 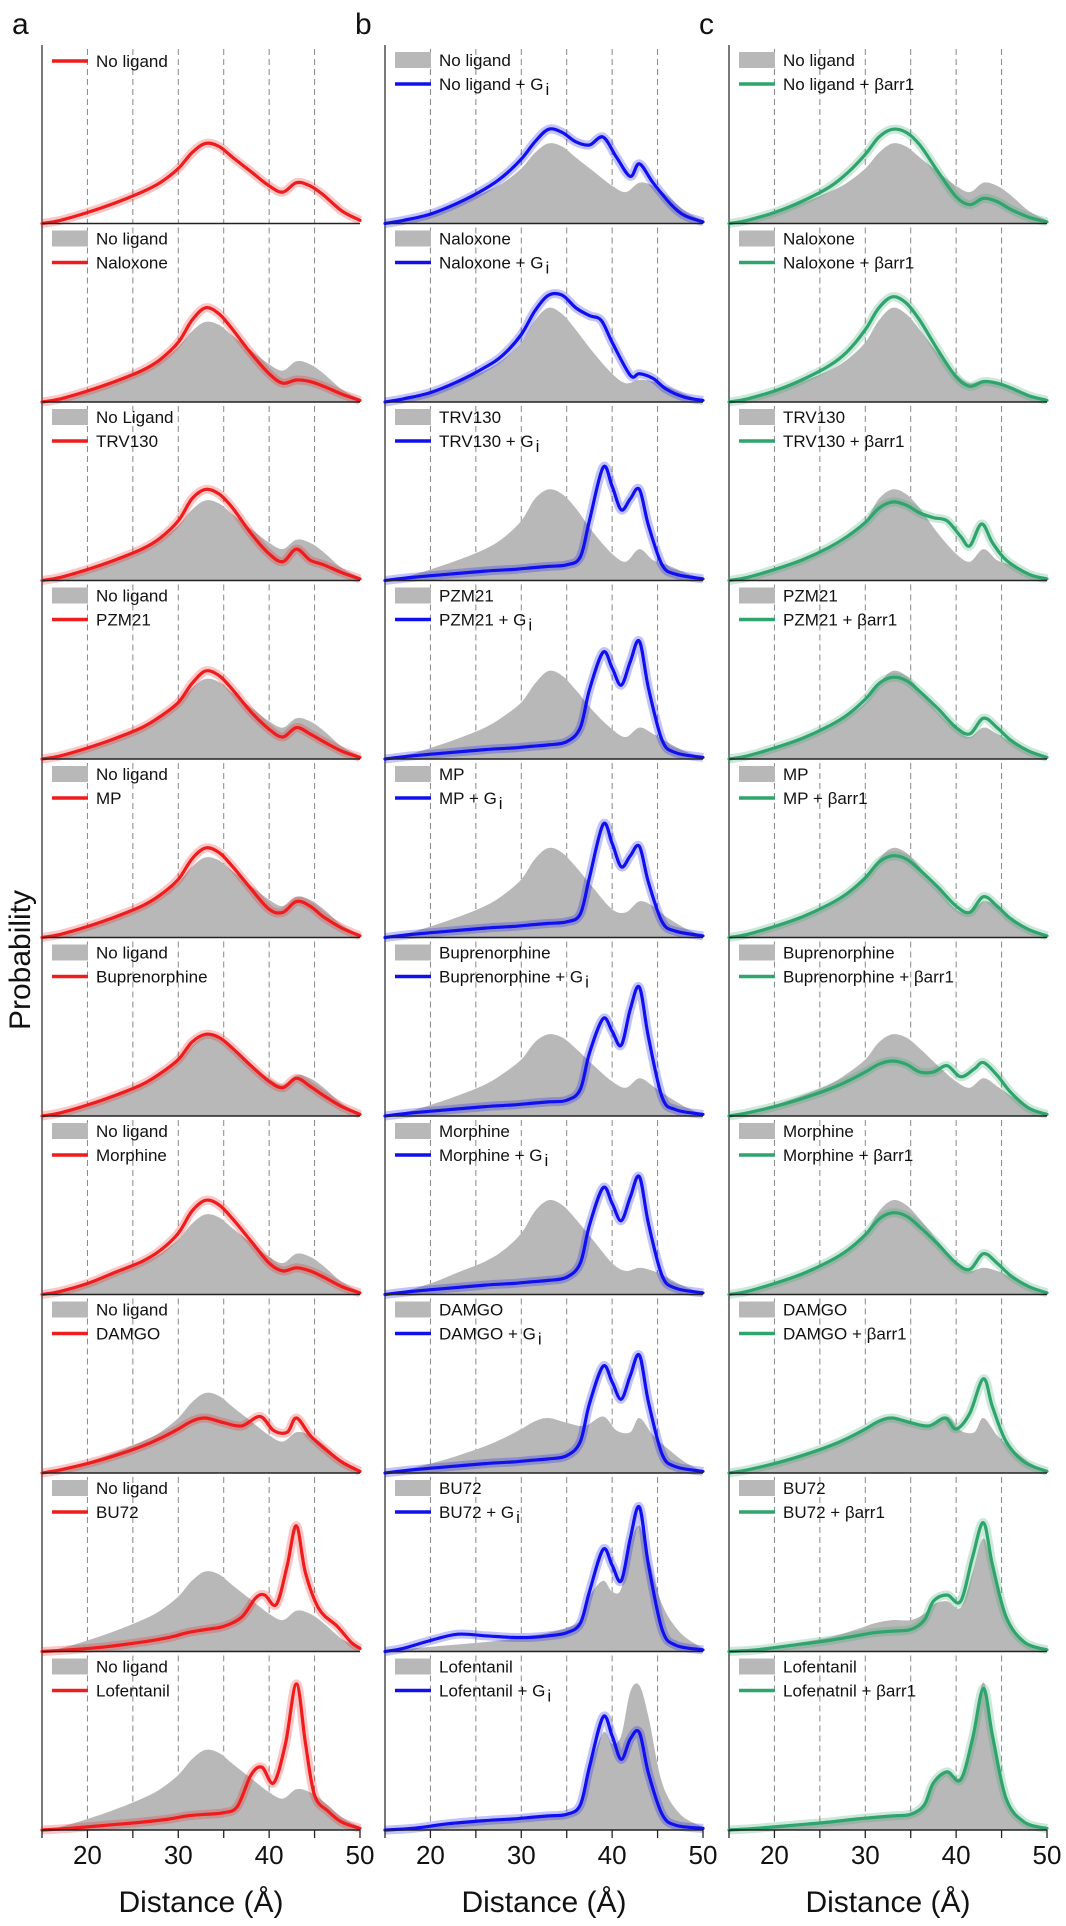 What do you see at coordinates (820, 1667) in the screenshot?
I see `legend-label-reference: Lofentanil` at bounding box center [820, 1667].